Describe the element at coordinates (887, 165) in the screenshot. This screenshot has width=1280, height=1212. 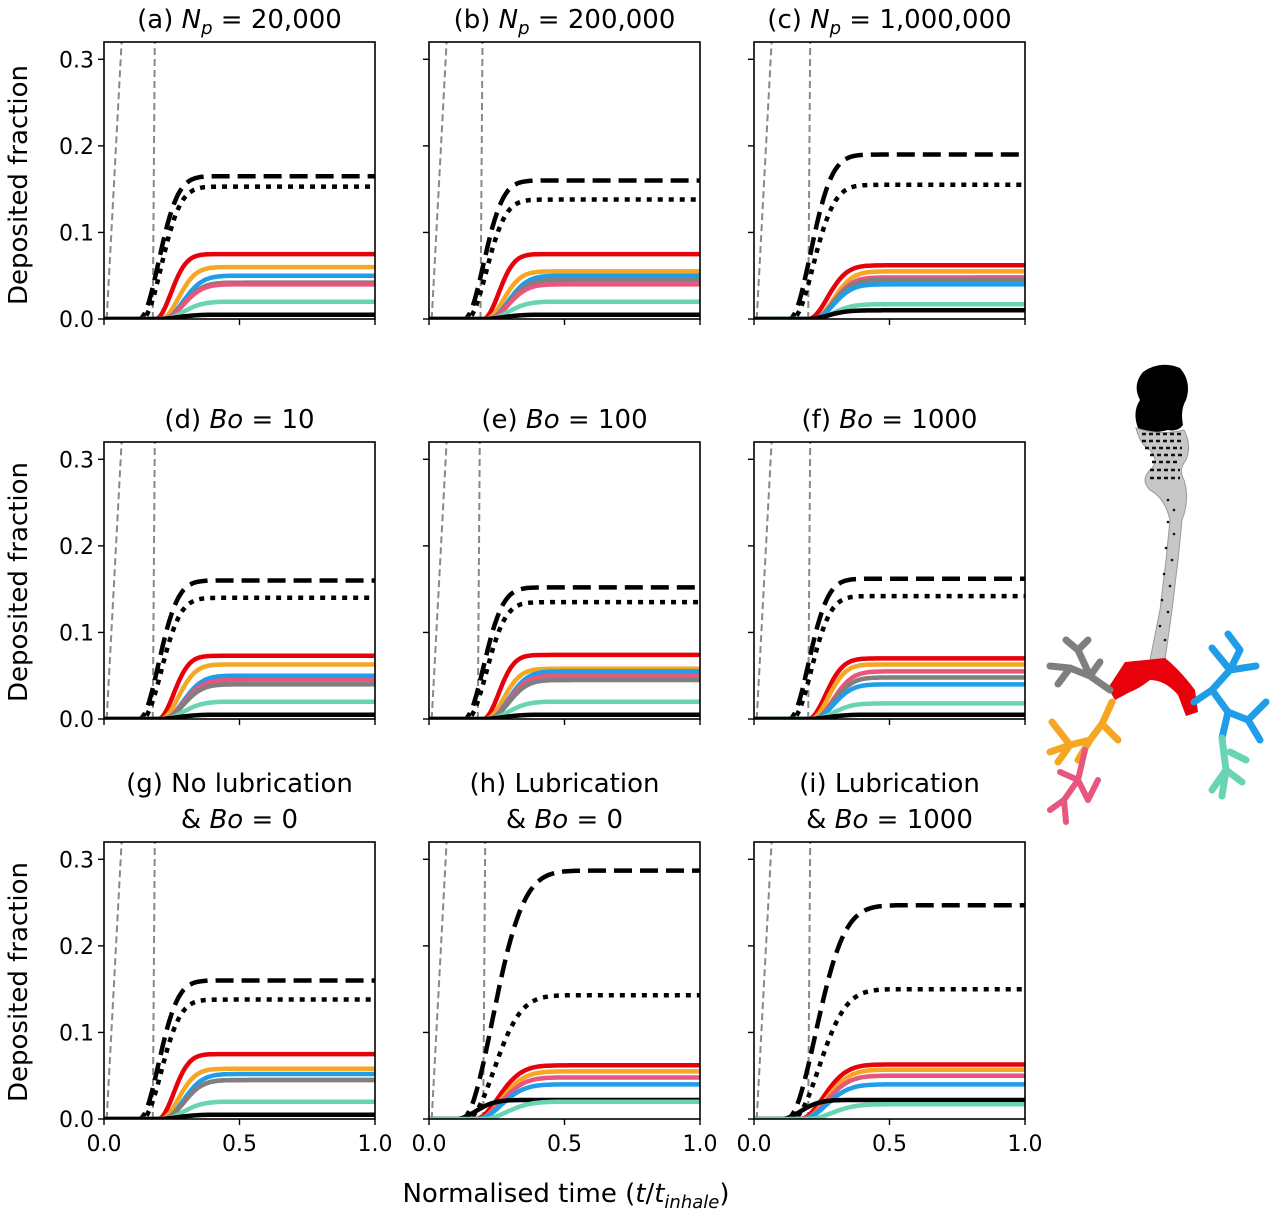
I see `chart-panel-3: (c) Np = 1,000,000` at that location.